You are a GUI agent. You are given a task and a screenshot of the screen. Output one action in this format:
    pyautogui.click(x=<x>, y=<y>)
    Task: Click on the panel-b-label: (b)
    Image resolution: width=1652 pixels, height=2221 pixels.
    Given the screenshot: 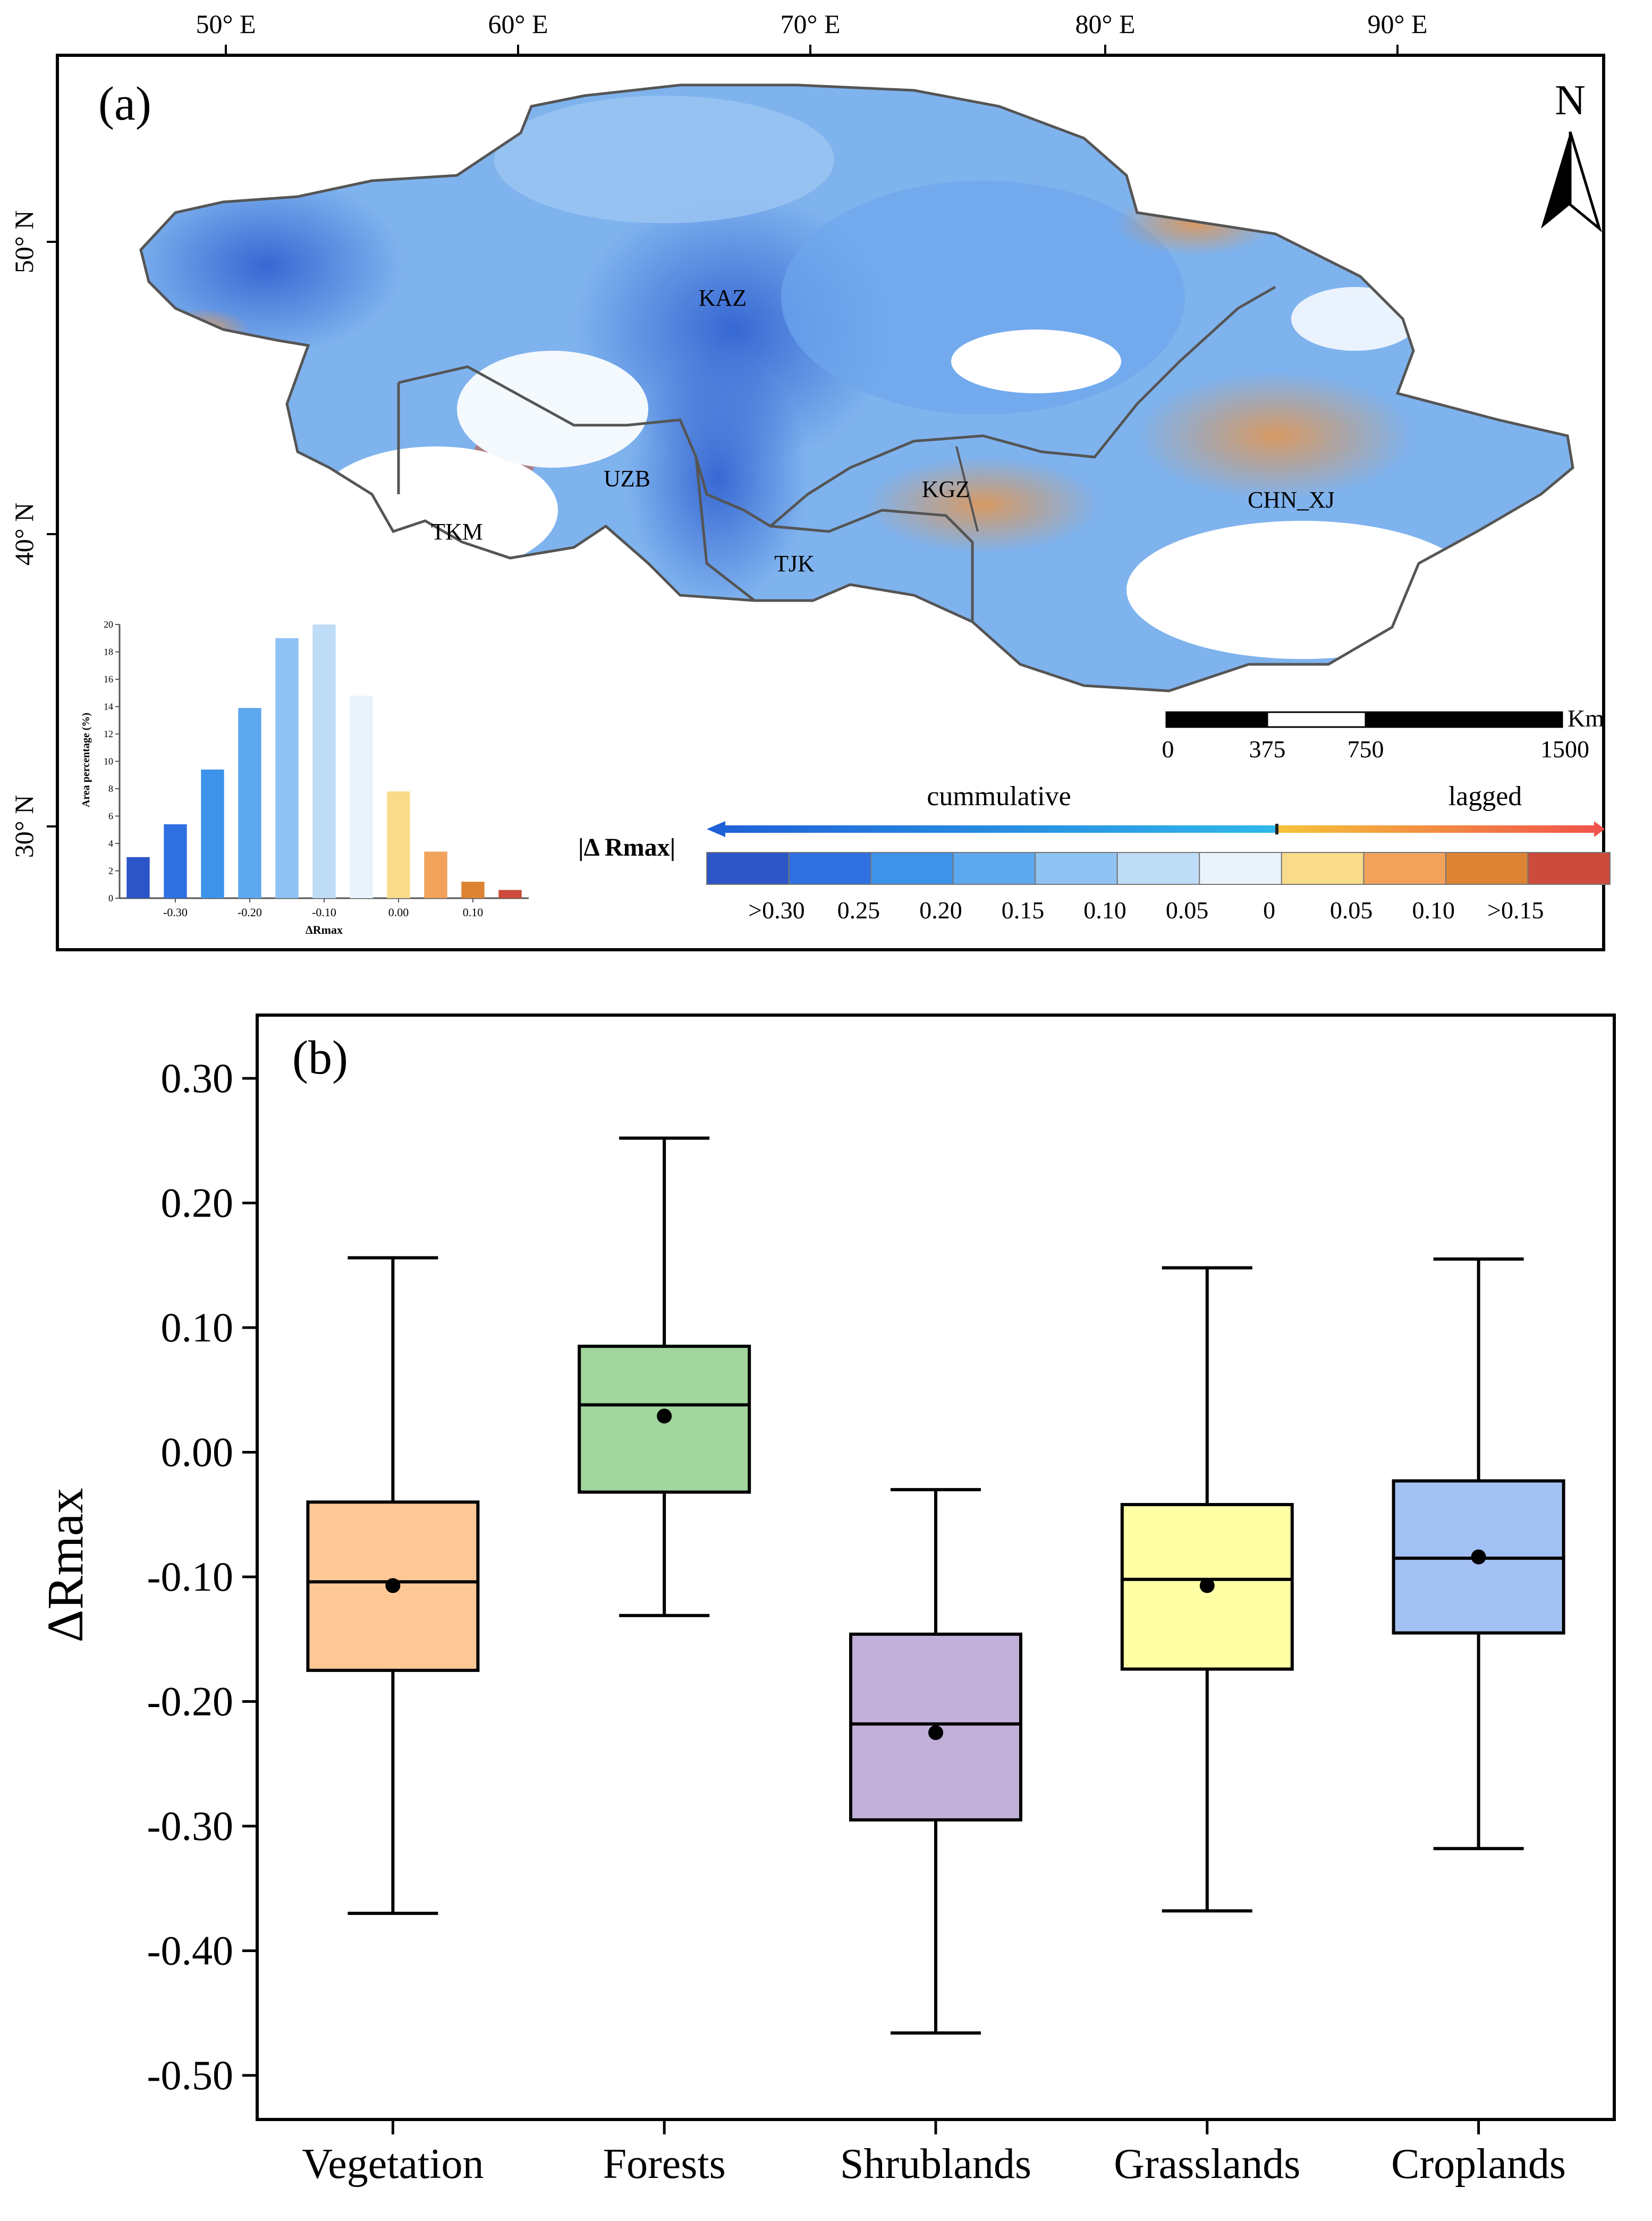 What is the action you would take?
    pyautogui.click(x=320, y=1058)
    